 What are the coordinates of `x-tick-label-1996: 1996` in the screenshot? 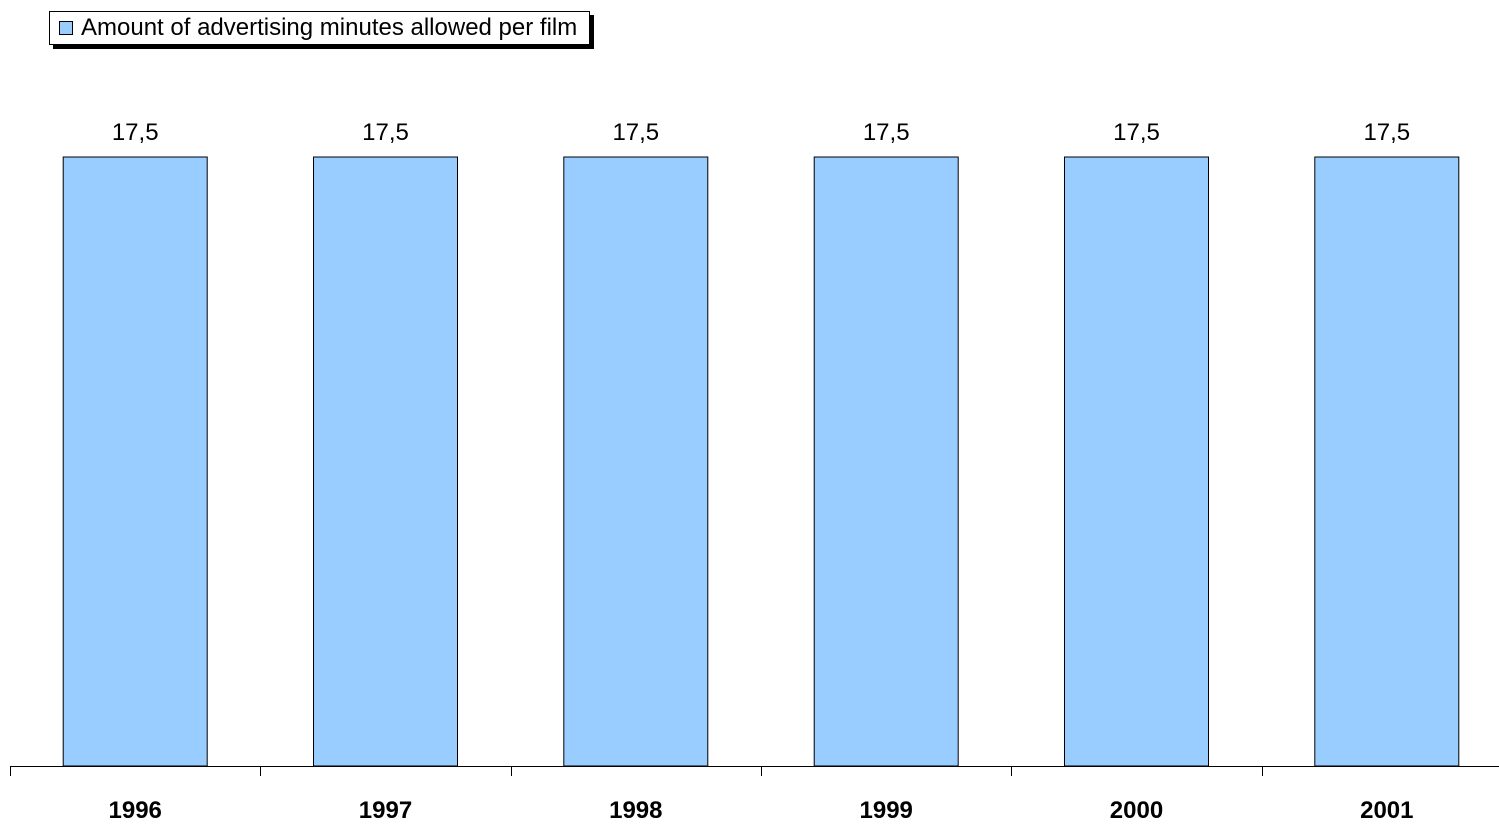 It's located at (135, 810).